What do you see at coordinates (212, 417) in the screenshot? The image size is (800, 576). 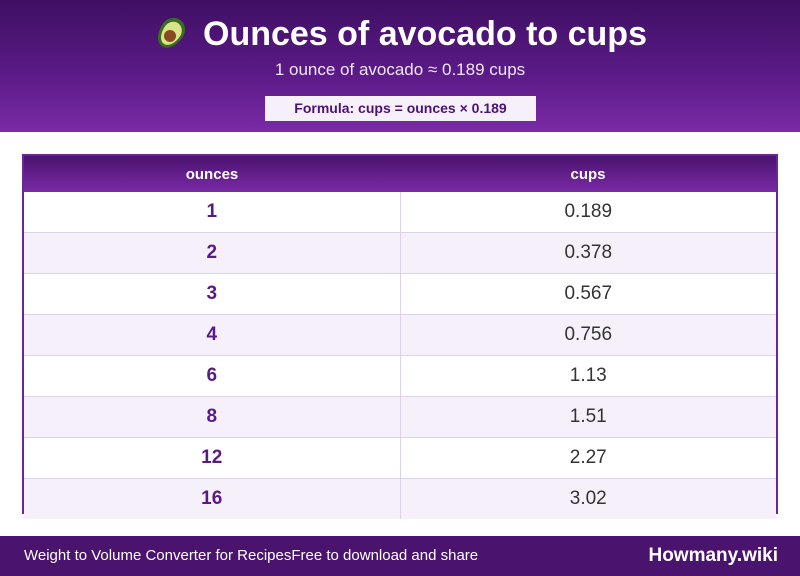 I see `ounces-cell: 8` at bounding box center [212, 417].